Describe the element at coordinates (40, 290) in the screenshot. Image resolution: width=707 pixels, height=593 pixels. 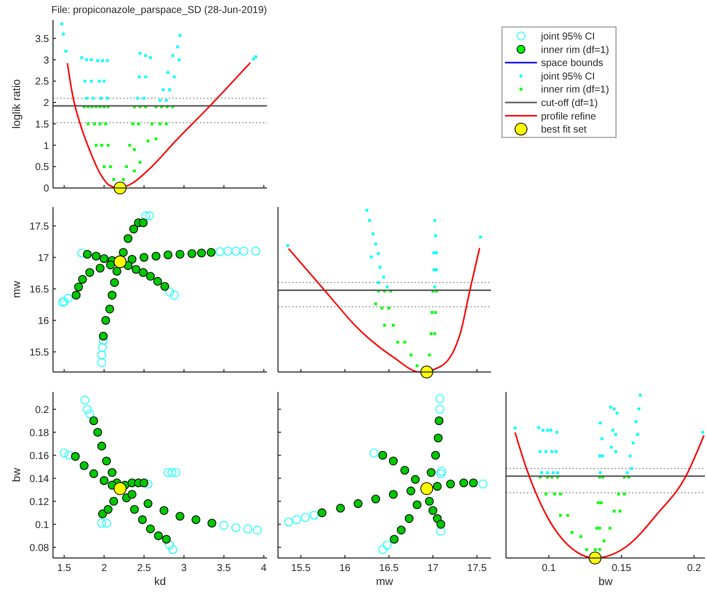
I see `y-tick-label: 16.5` at that location.